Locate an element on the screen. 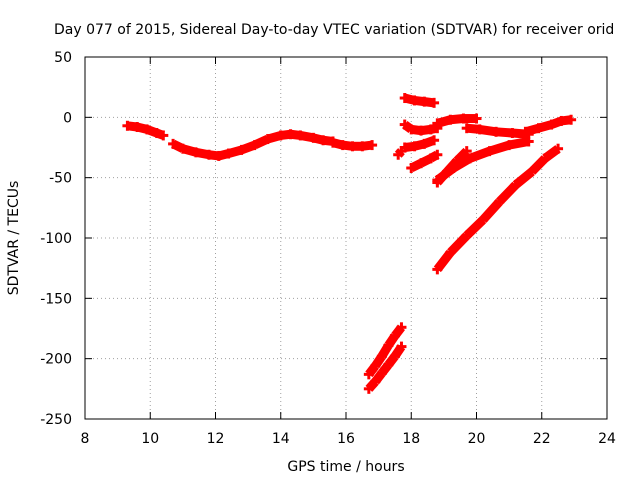 This screenshot has width=640, height=480. x-tick-label: 14 is located at coordinates (281, 439).